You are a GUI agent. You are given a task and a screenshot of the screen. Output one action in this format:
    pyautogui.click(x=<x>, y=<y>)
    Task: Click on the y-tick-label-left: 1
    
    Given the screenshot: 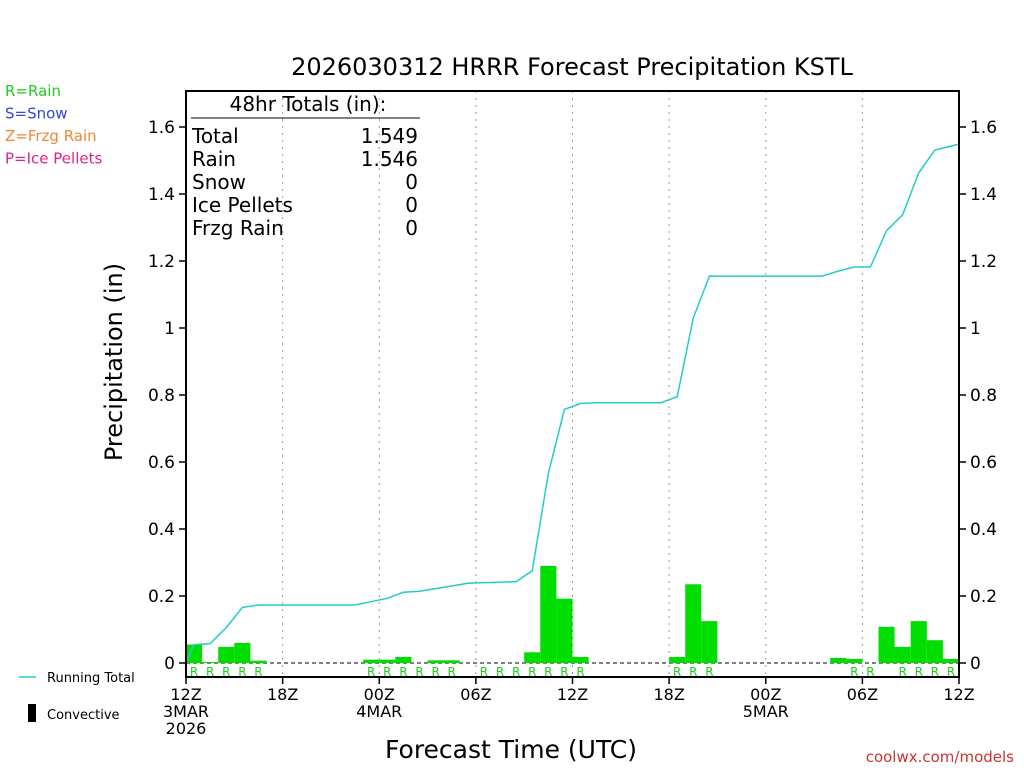 What is the action you would take?
    pyautogui.click(x=169, y=329)
    